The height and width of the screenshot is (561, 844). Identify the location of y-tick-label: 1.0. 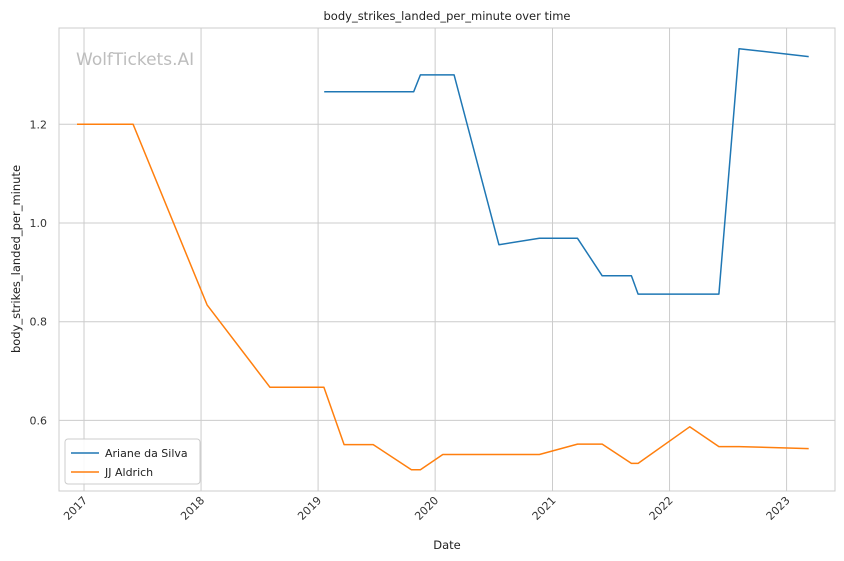
(39, 223).